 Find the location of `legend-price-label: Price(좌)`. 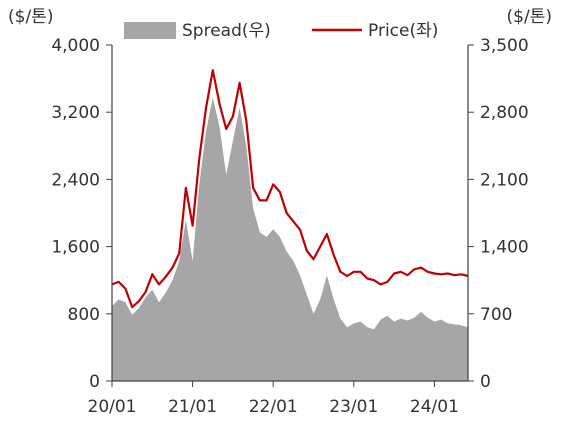

legend-price-label: Price(좌) is located at coordinates (403, 31).